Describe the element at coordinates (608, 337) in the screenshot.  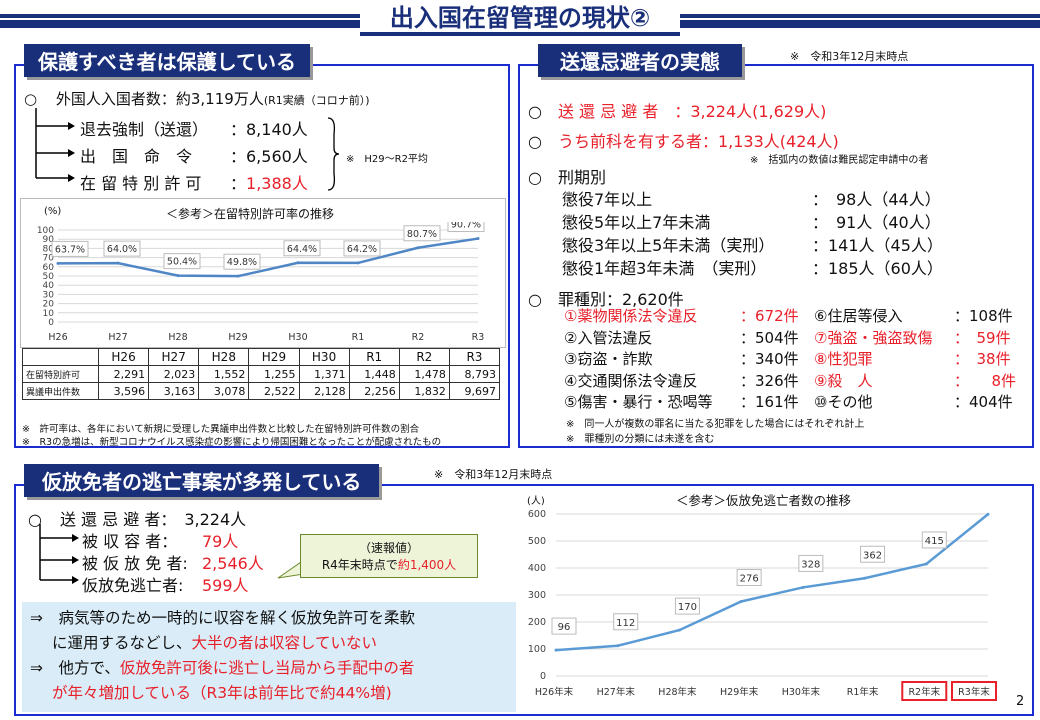
I see `crime-label: ②入管法違反` at that location.